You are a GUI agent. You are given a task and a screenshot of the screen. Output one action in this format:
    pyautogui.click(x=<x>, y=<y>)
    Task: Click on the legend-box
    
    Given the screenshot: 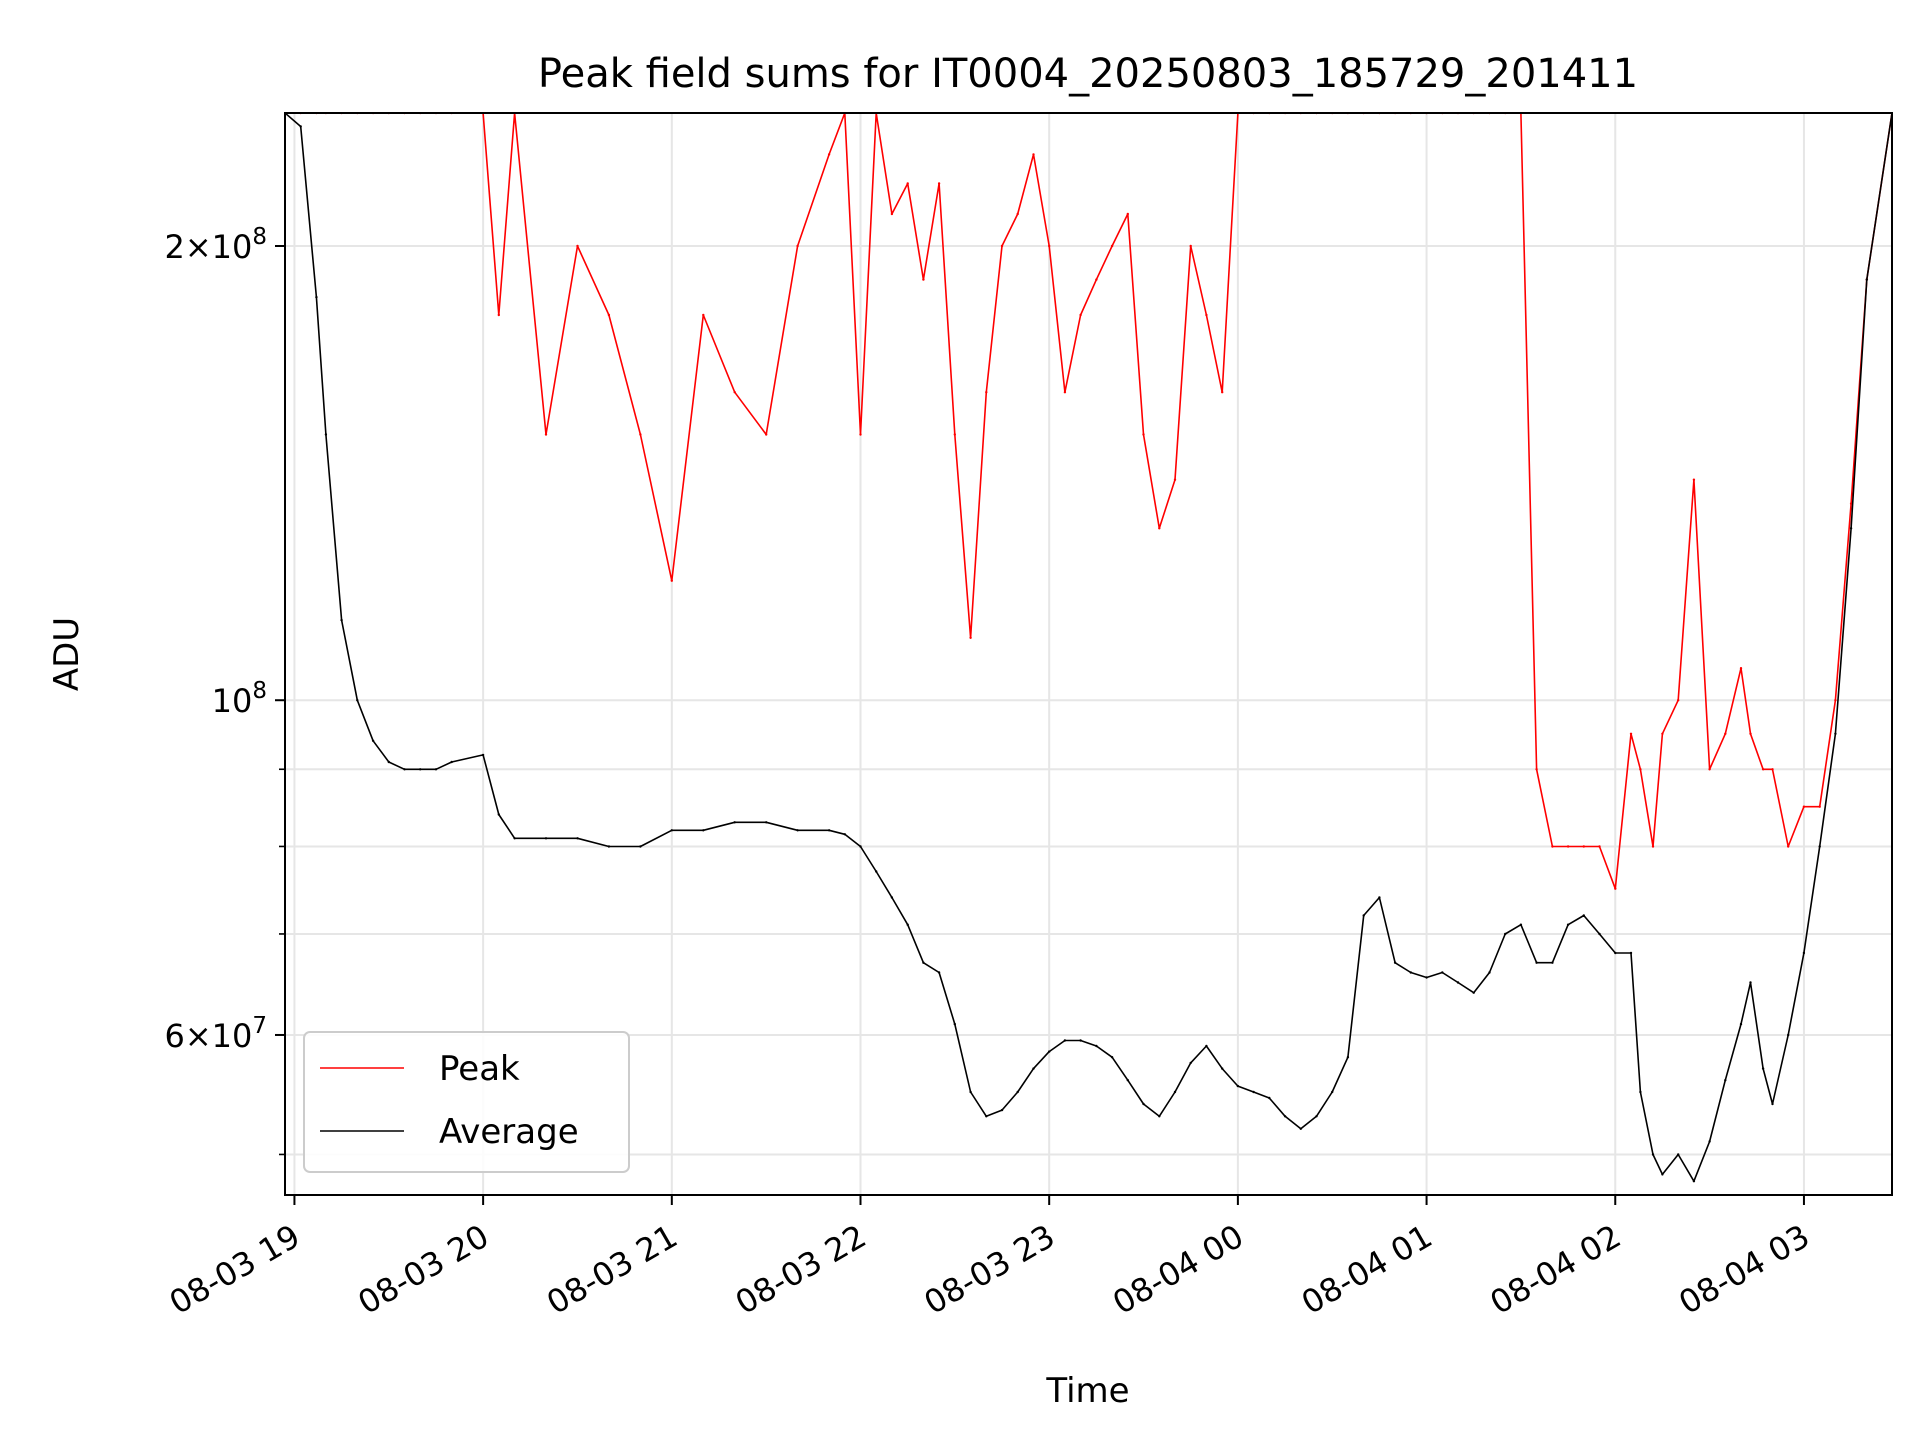 What is the action you would take?
    pyautogui.click(x=466, y=1102)
    